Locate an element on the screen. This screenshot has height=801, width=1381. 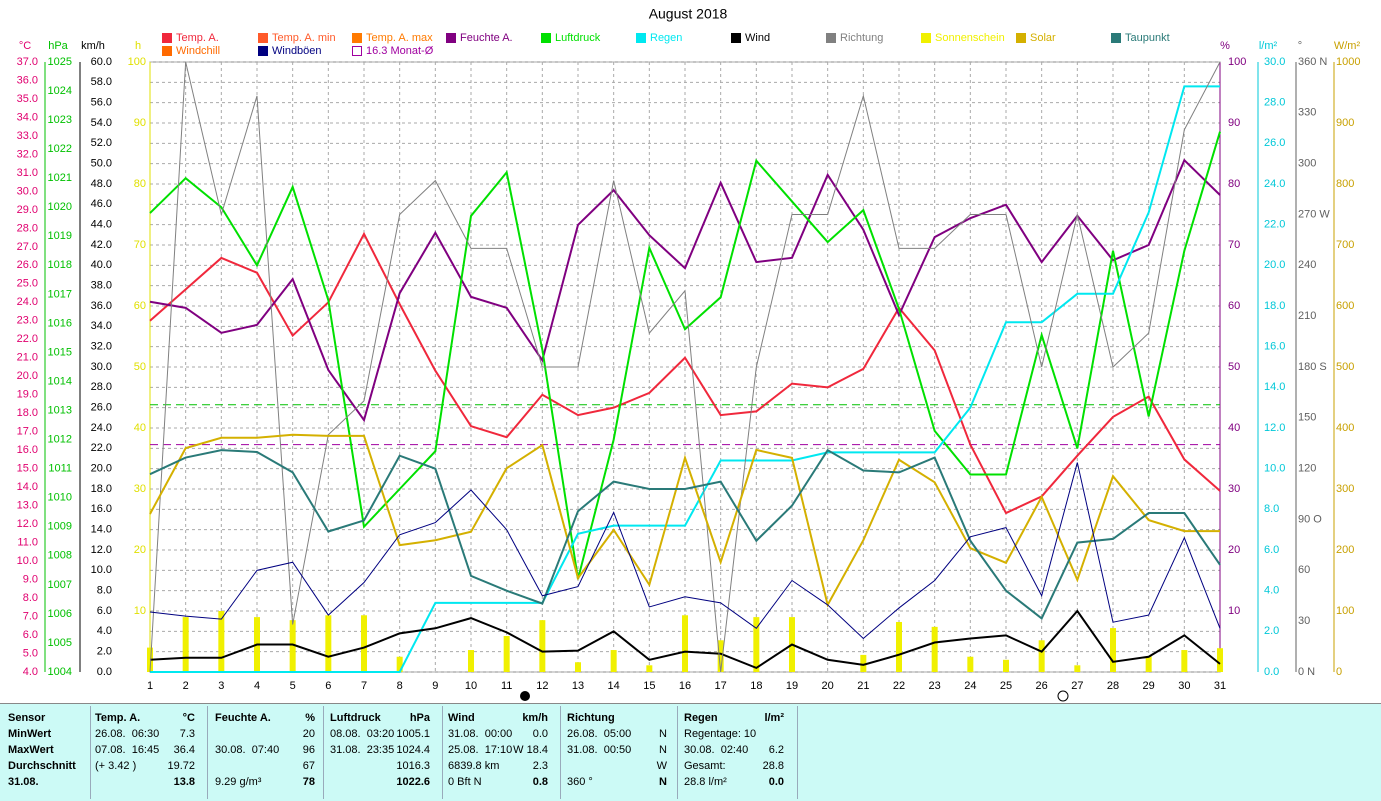
y-tick-label: 12.0 is located at coordinates (1274, 428).